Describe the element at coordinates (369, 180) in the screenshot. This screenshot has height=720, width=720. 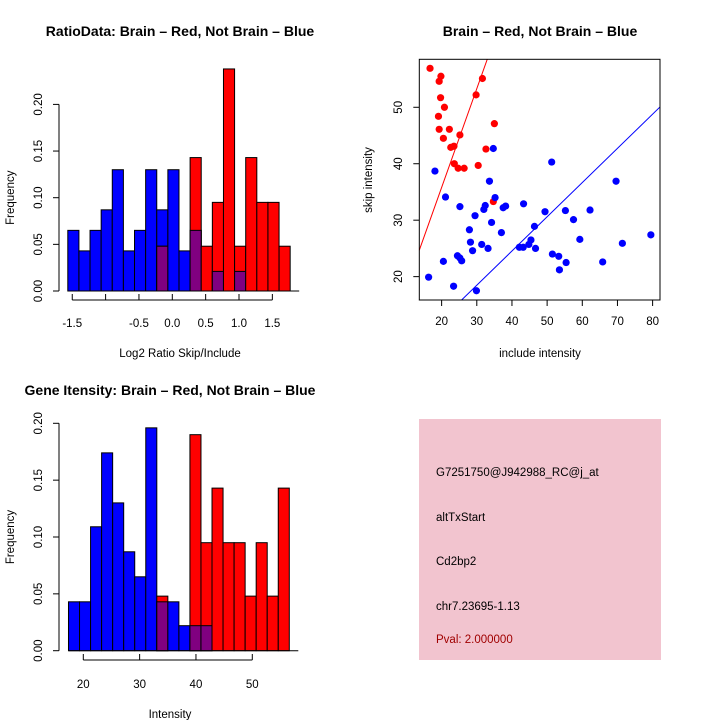
I see `y-axis-label: skip intensity` at that location.